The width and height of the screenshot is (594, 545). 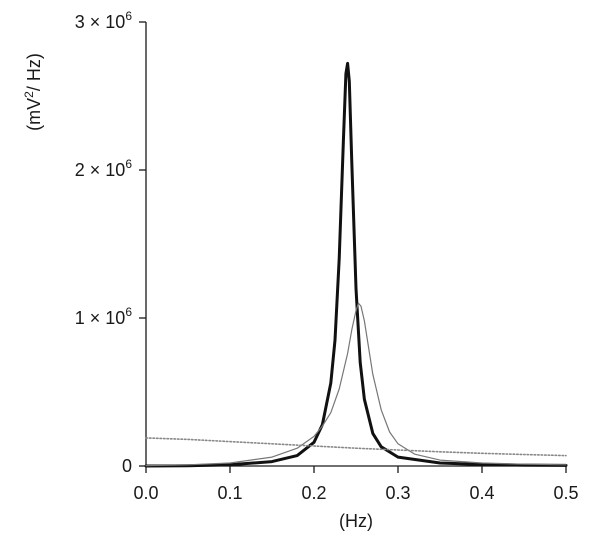 I want to click on y-tick-label: 3 × 10⁶, so click(x=104, y=20).